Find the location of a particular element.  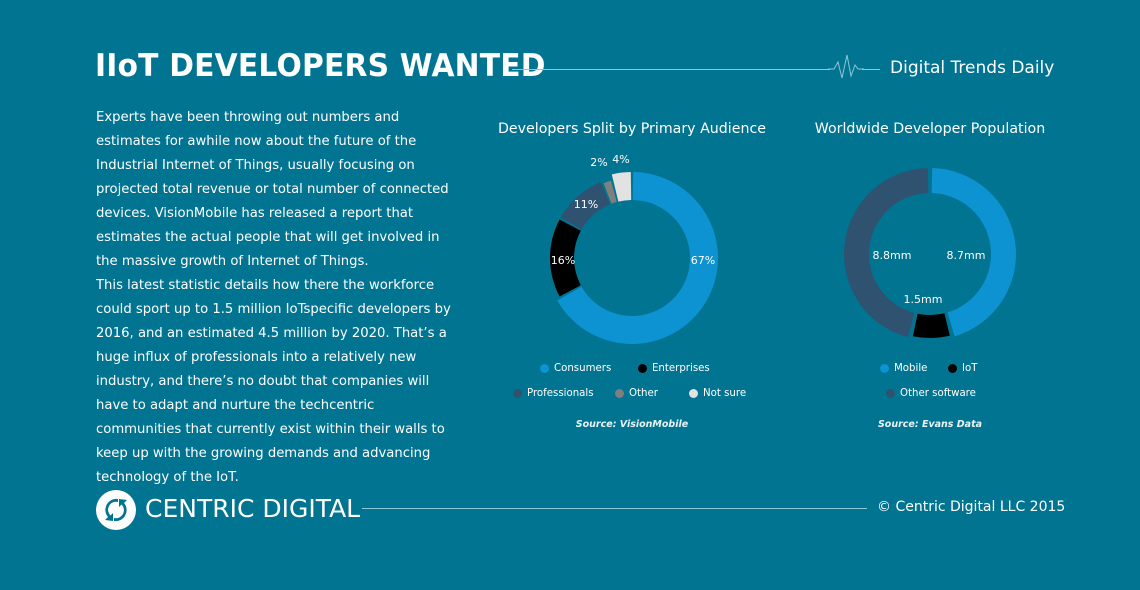

legend-item-professionals: Professionals is located at coordinates (553, 393).